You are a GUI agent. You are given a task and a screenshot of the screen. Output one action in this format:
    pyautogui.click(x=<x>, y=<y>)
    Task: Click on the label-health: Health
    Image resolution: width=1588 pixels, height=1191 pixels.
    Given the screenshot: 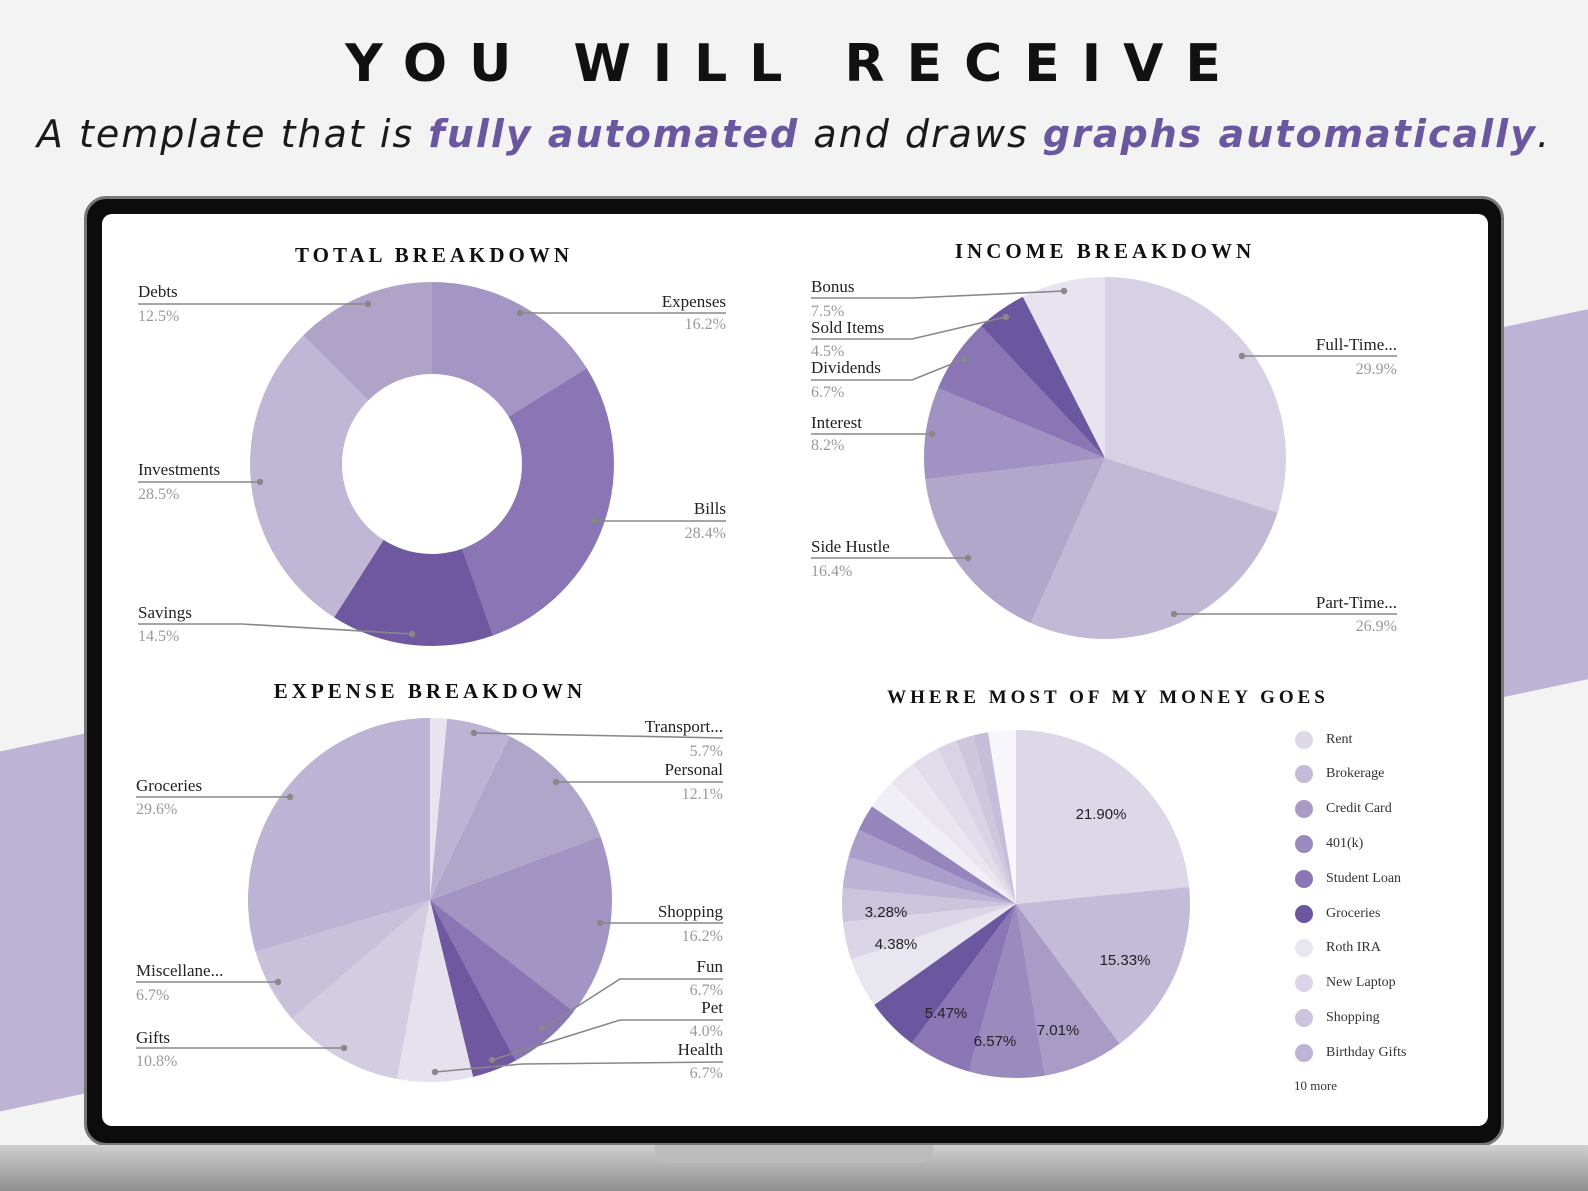 What is the action you would take?
    pyautogui.click(x=701, y=1049)
    